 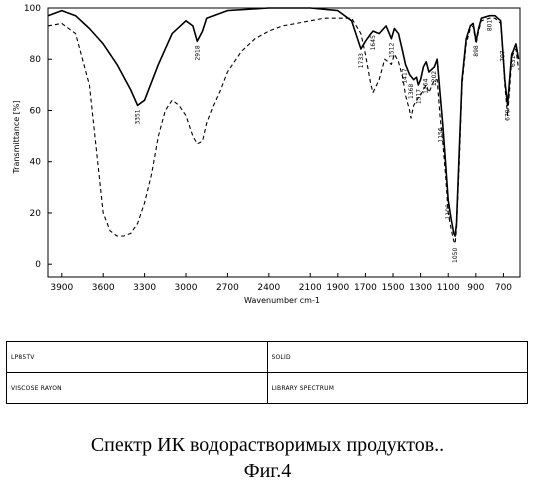 I want to click on peak-label: 1645, so click(x=373, y=42).